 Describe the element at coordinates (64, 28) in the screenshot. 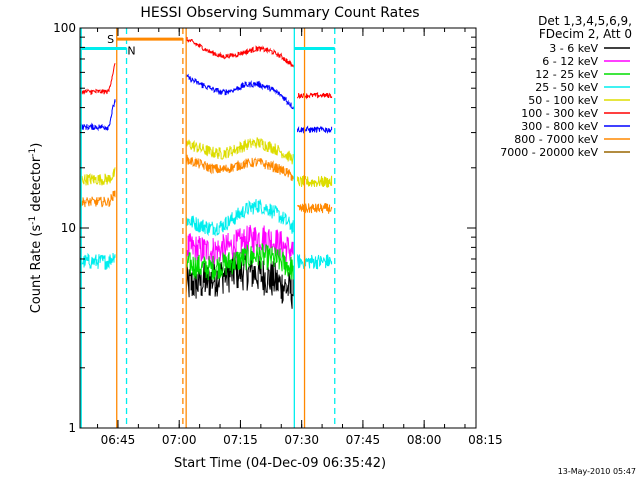

I see `y-tick-label: 100` at that location.